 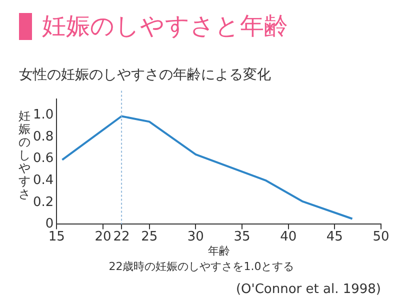 What do you see at coordinates (24, 155) in the screenshot?
I see `y-axis-title: 妊娠のしやすさ` at bounding box center [24, 155].